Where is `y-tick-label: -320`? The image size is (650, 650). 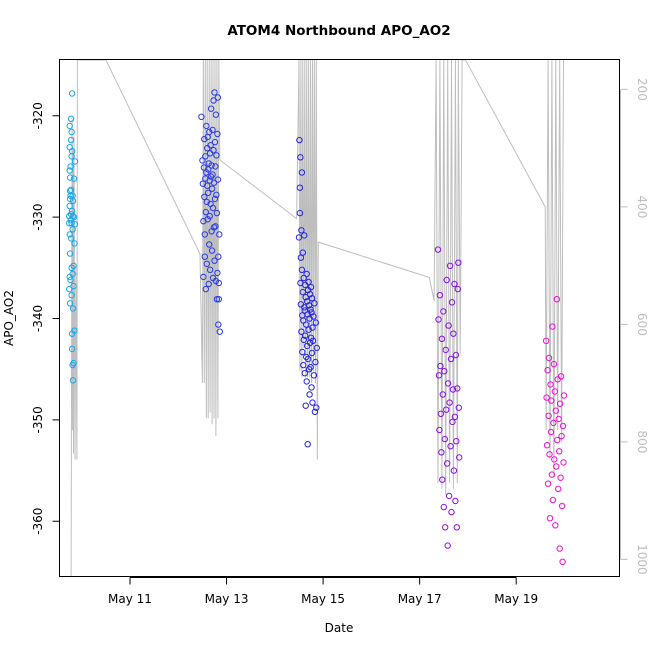 y-tick-label: -320 is located at coordinates (38, 115).